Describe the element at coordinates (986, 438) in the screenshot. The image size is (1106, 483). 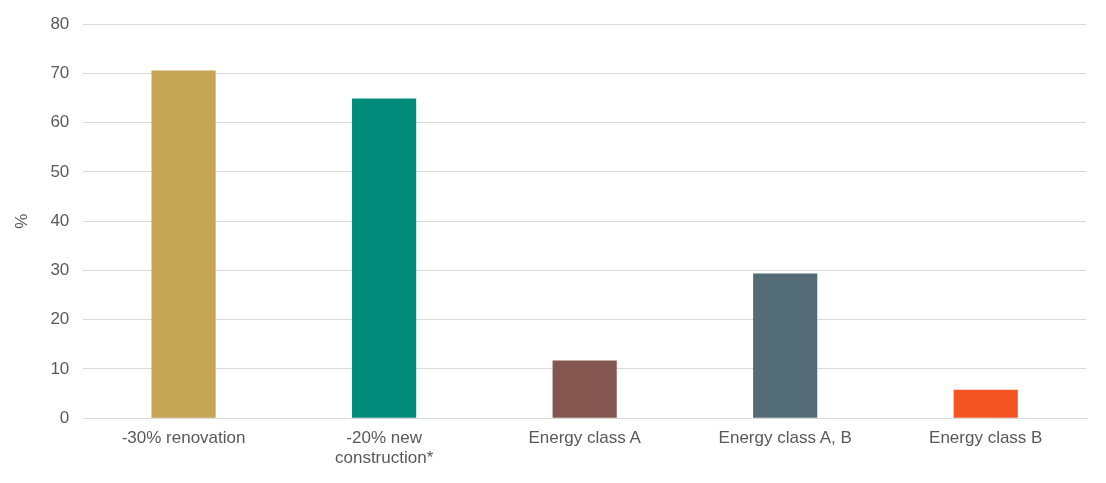
I see `x-tick-label: Energy class B` at that location.